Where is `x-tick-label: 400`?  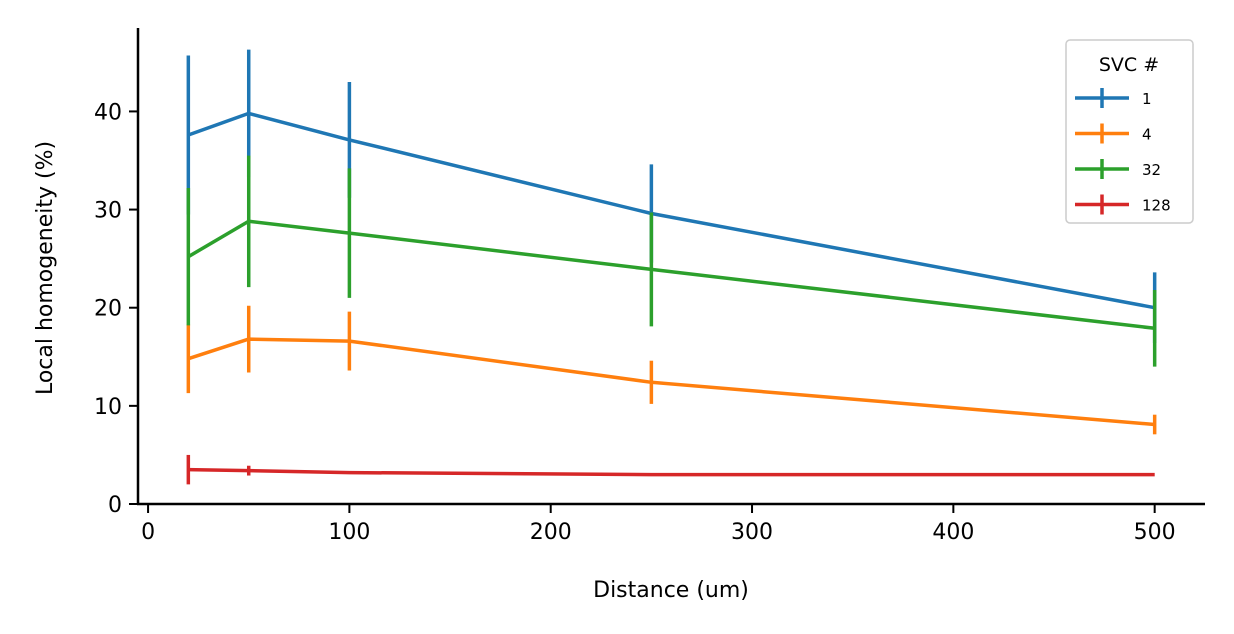
x-tick-label: 400 is located at coordinates (953, 532).